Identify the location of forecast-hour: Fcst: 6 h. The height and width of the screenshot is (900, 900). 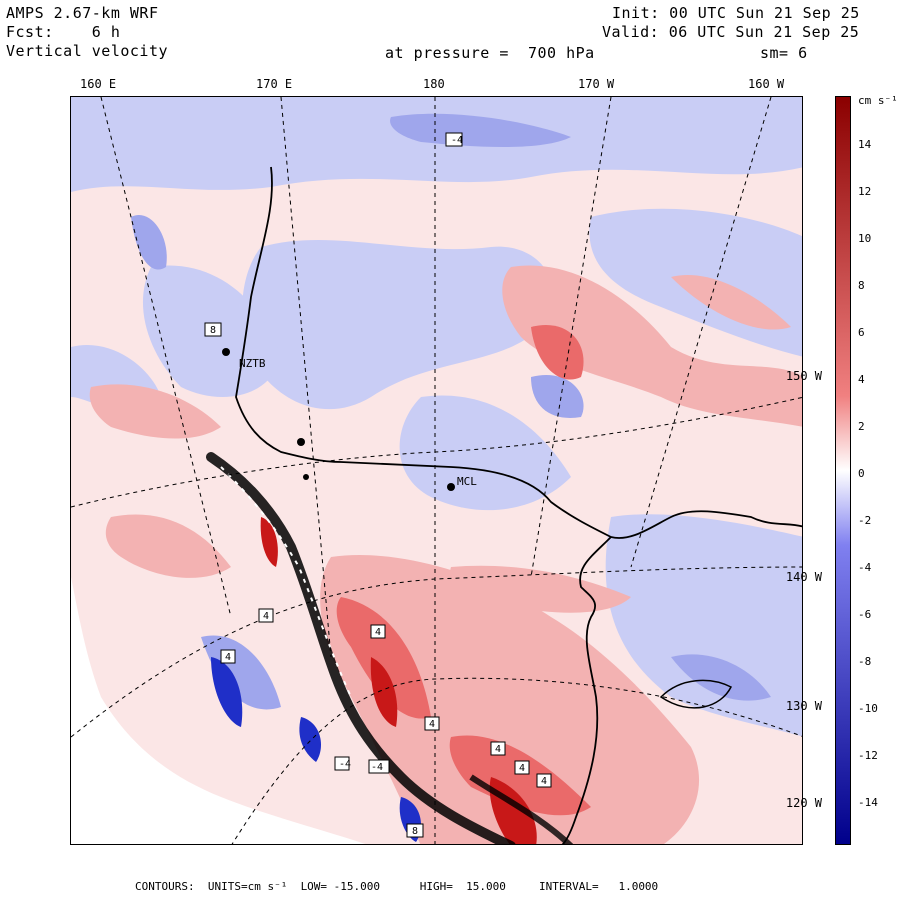
(63, 32).